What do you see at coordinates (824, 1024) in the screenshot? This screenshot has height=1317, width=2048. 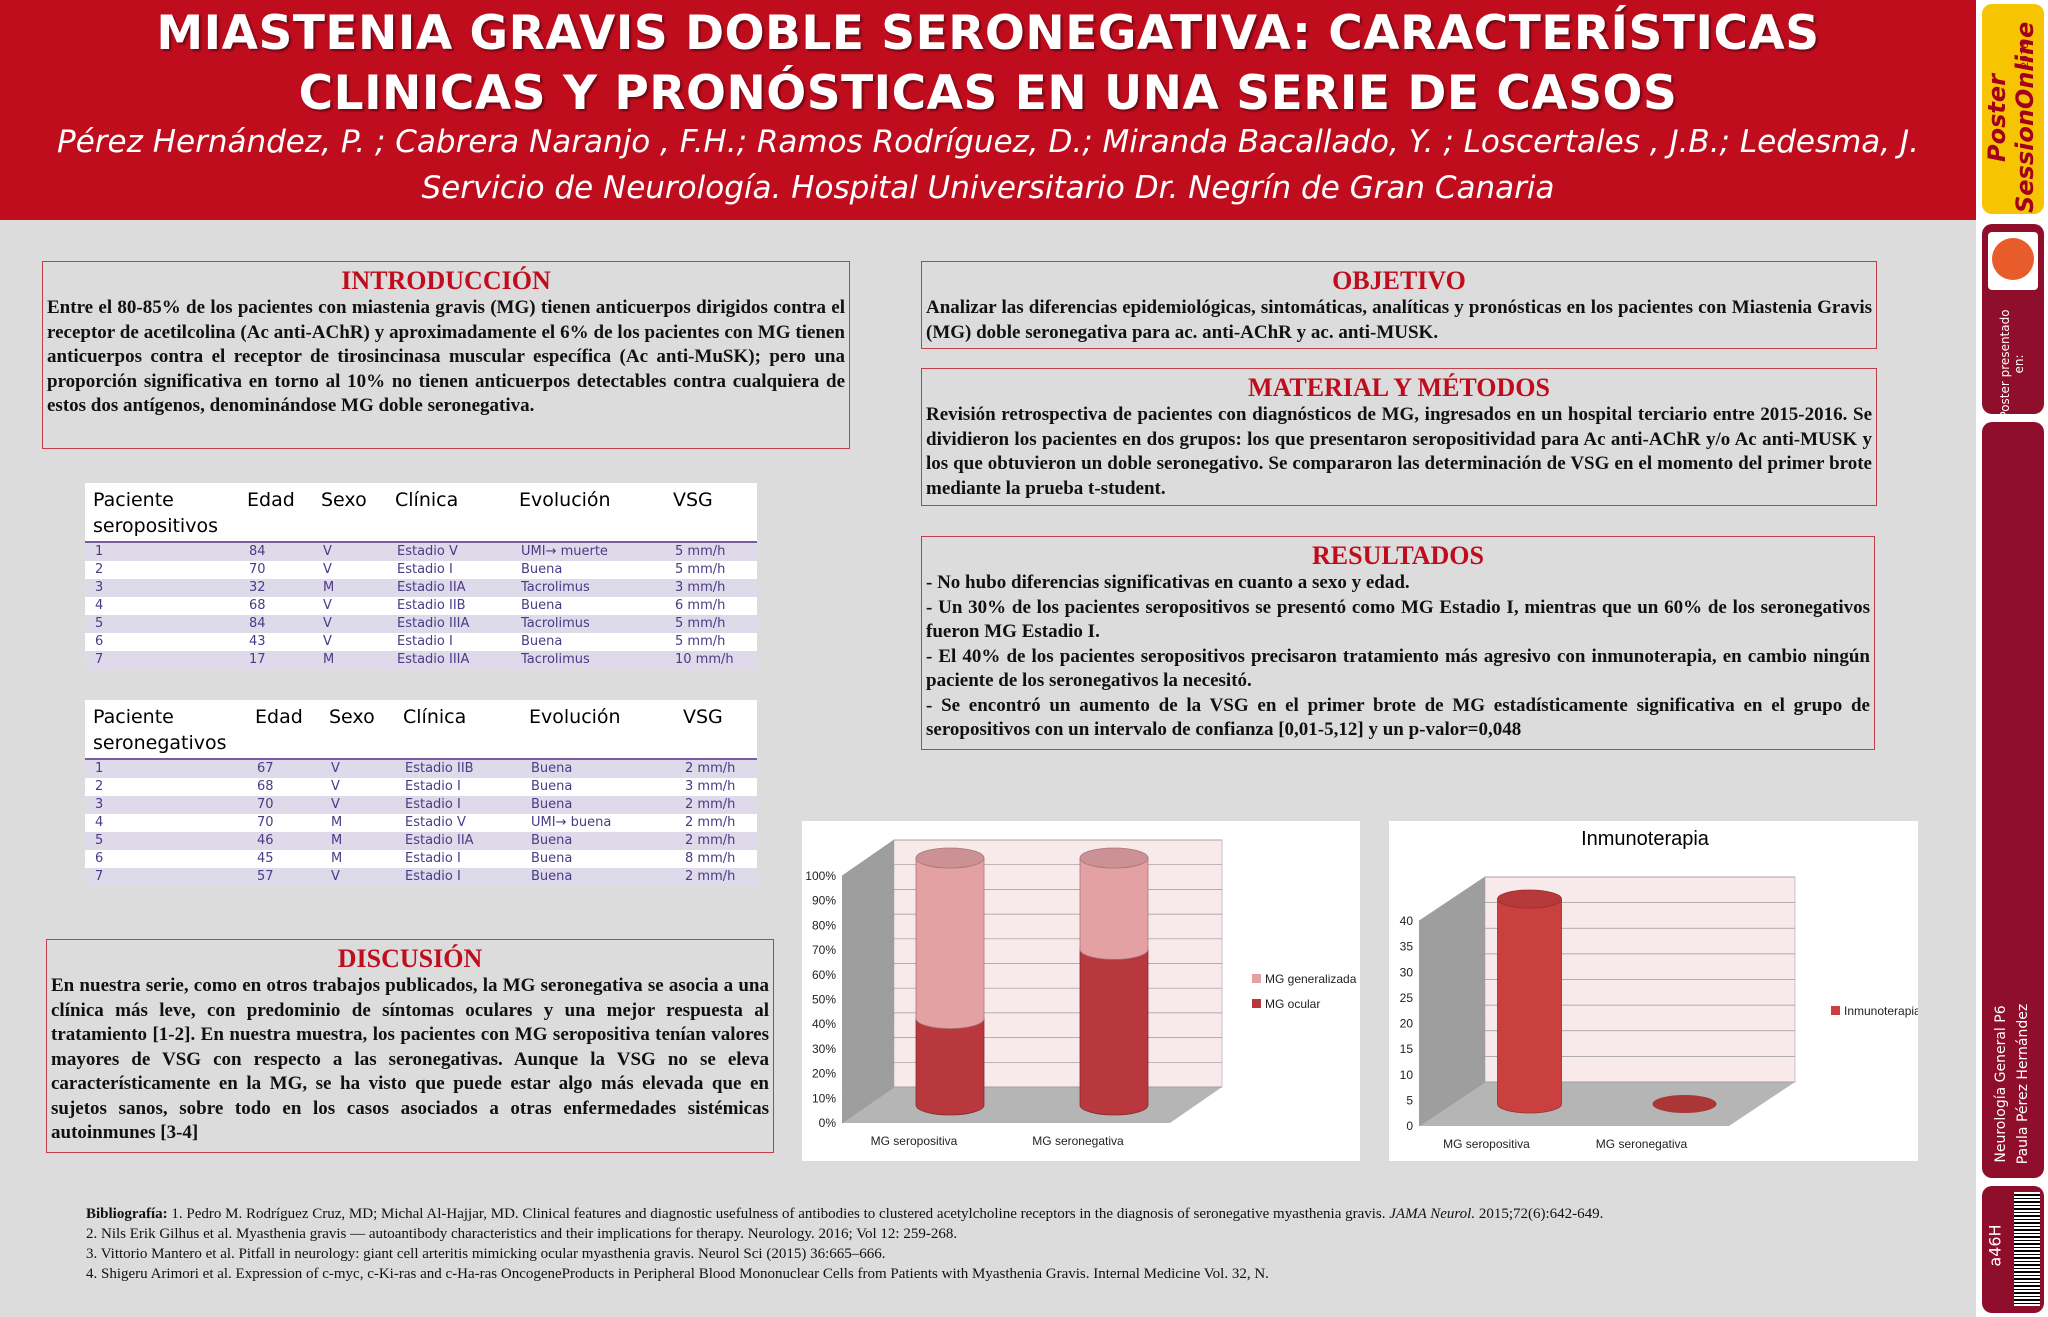 I see `chart-ytick-label: 40%` at bounding box center [824, 1024].